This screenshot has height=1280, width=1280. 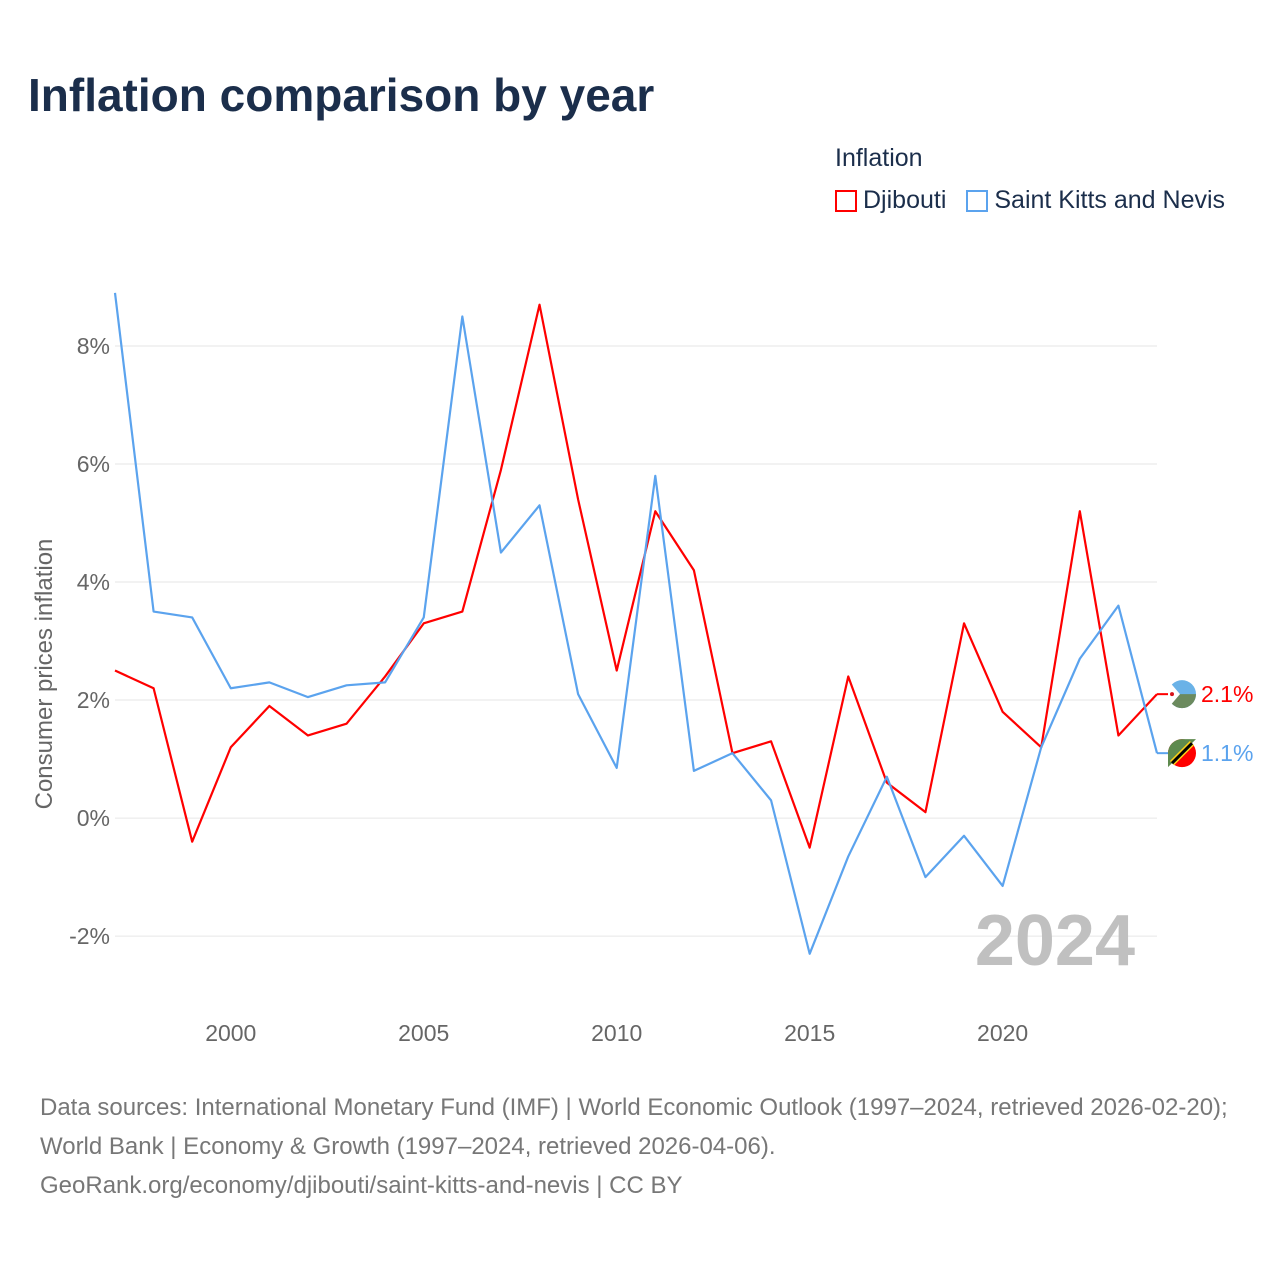 I want to click on legend-item-djibouti: Djibouti, so click(x=890, y=200).